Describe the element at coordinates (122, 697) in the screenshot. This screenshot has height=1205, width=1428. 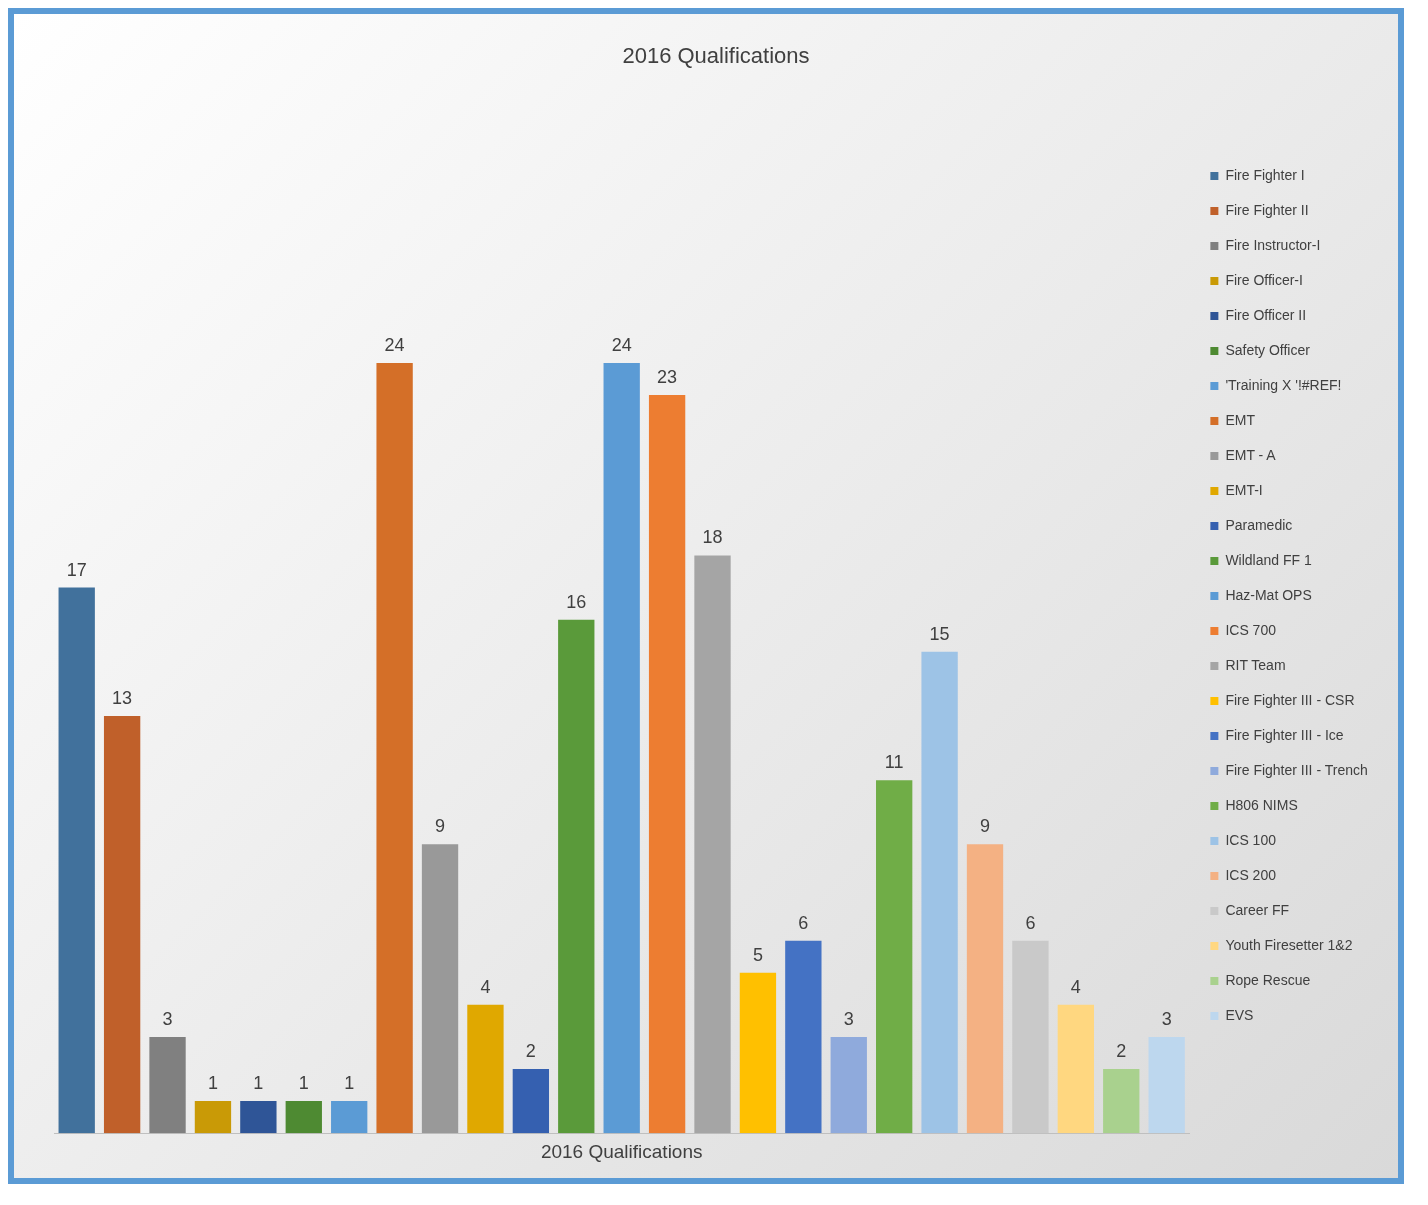
I see `data-label: 13` at that location.